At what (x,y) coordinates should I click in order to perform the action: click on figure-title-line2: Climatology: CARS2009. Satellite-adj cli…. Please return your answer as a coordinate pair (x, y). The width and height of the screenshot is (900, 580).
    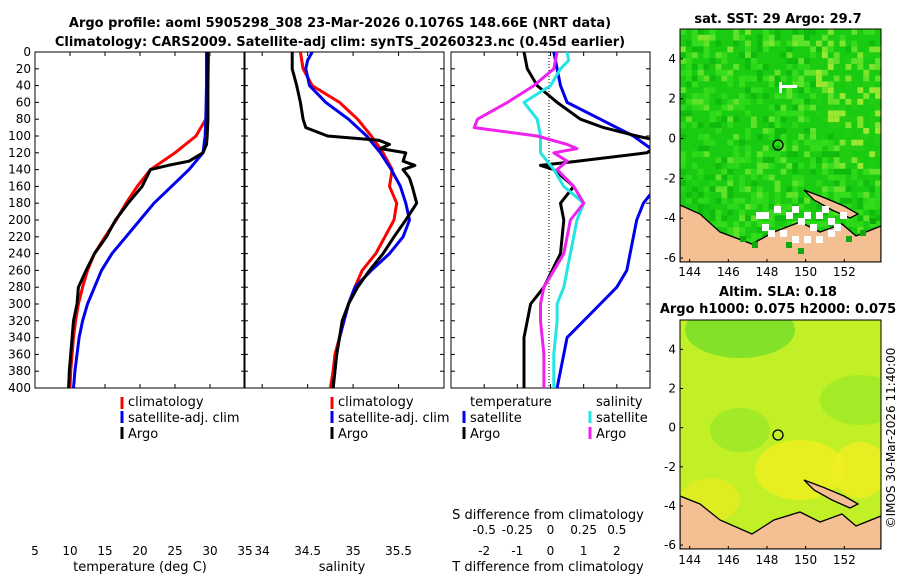
    Looking at the image, I should click on (340, 42).